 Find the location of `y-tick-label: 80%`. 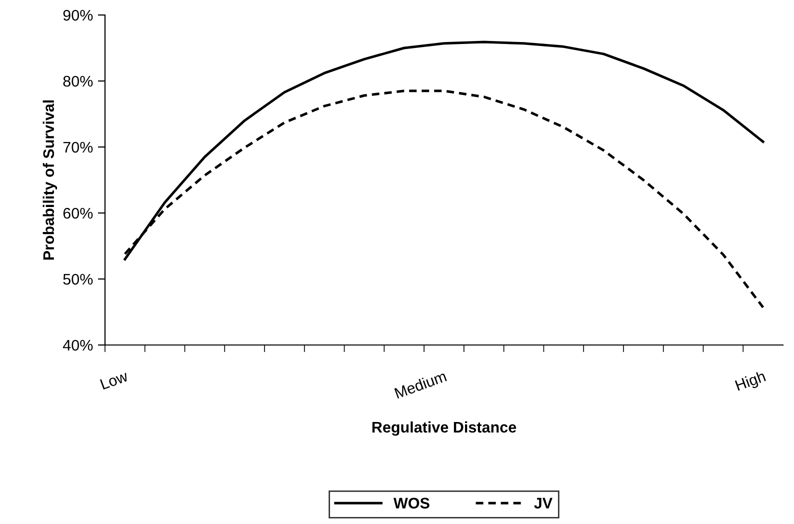

y-tick-label: 80% is located at coordinates (78, 81).